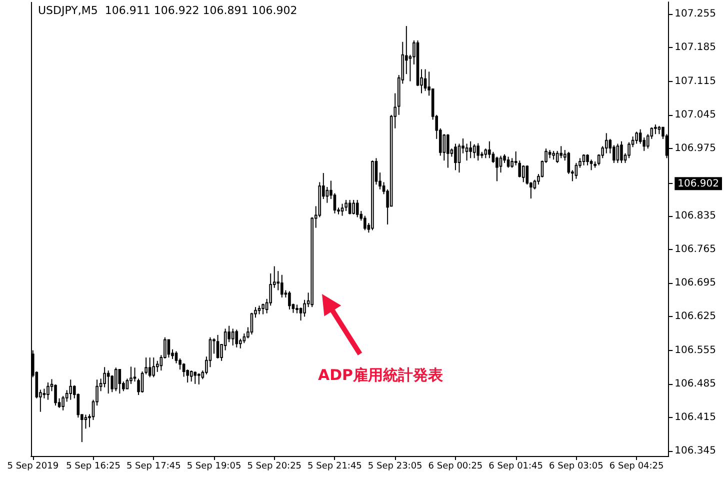  Describe the element at coordinates (93, 467) in the screenshot. I see `x-tick-label: 5 Sep 16:25` at that location.